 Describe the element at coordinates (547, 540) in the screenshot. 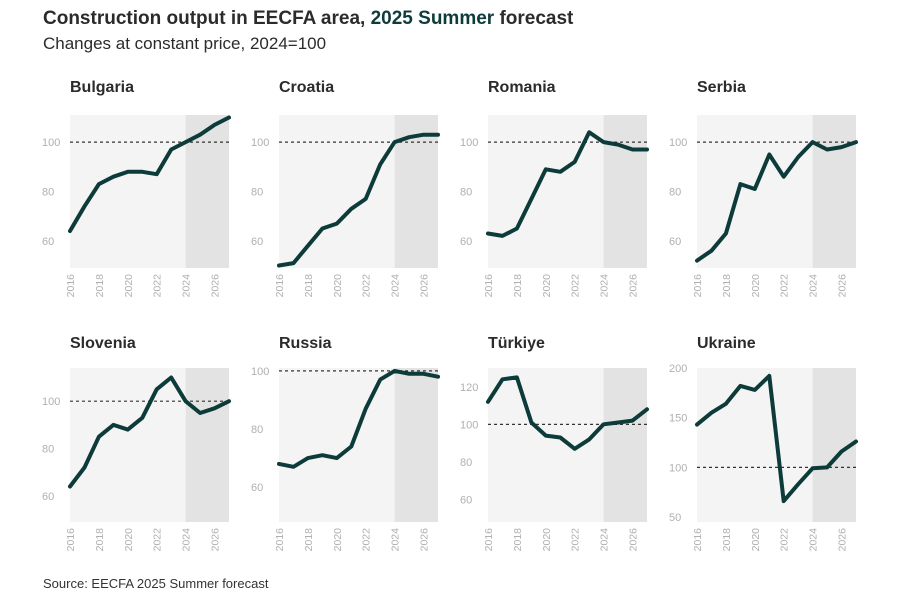

I see `x-tick-label: 2020` at that location.